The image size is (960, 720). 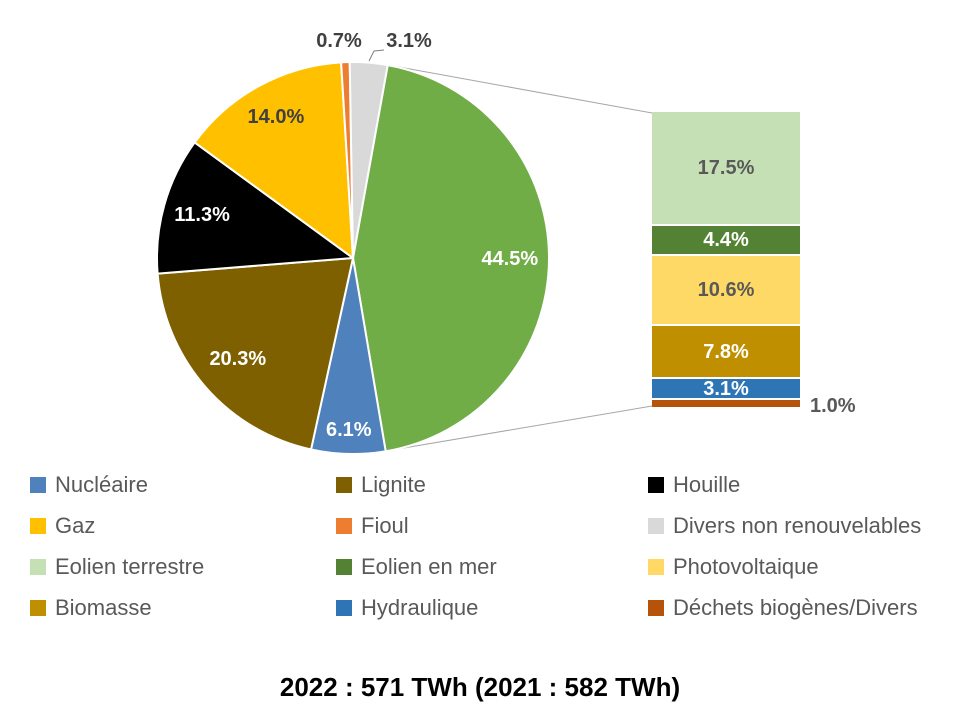 I want to click on legend-label: Eolien en mer, so click(x=429, y=566).